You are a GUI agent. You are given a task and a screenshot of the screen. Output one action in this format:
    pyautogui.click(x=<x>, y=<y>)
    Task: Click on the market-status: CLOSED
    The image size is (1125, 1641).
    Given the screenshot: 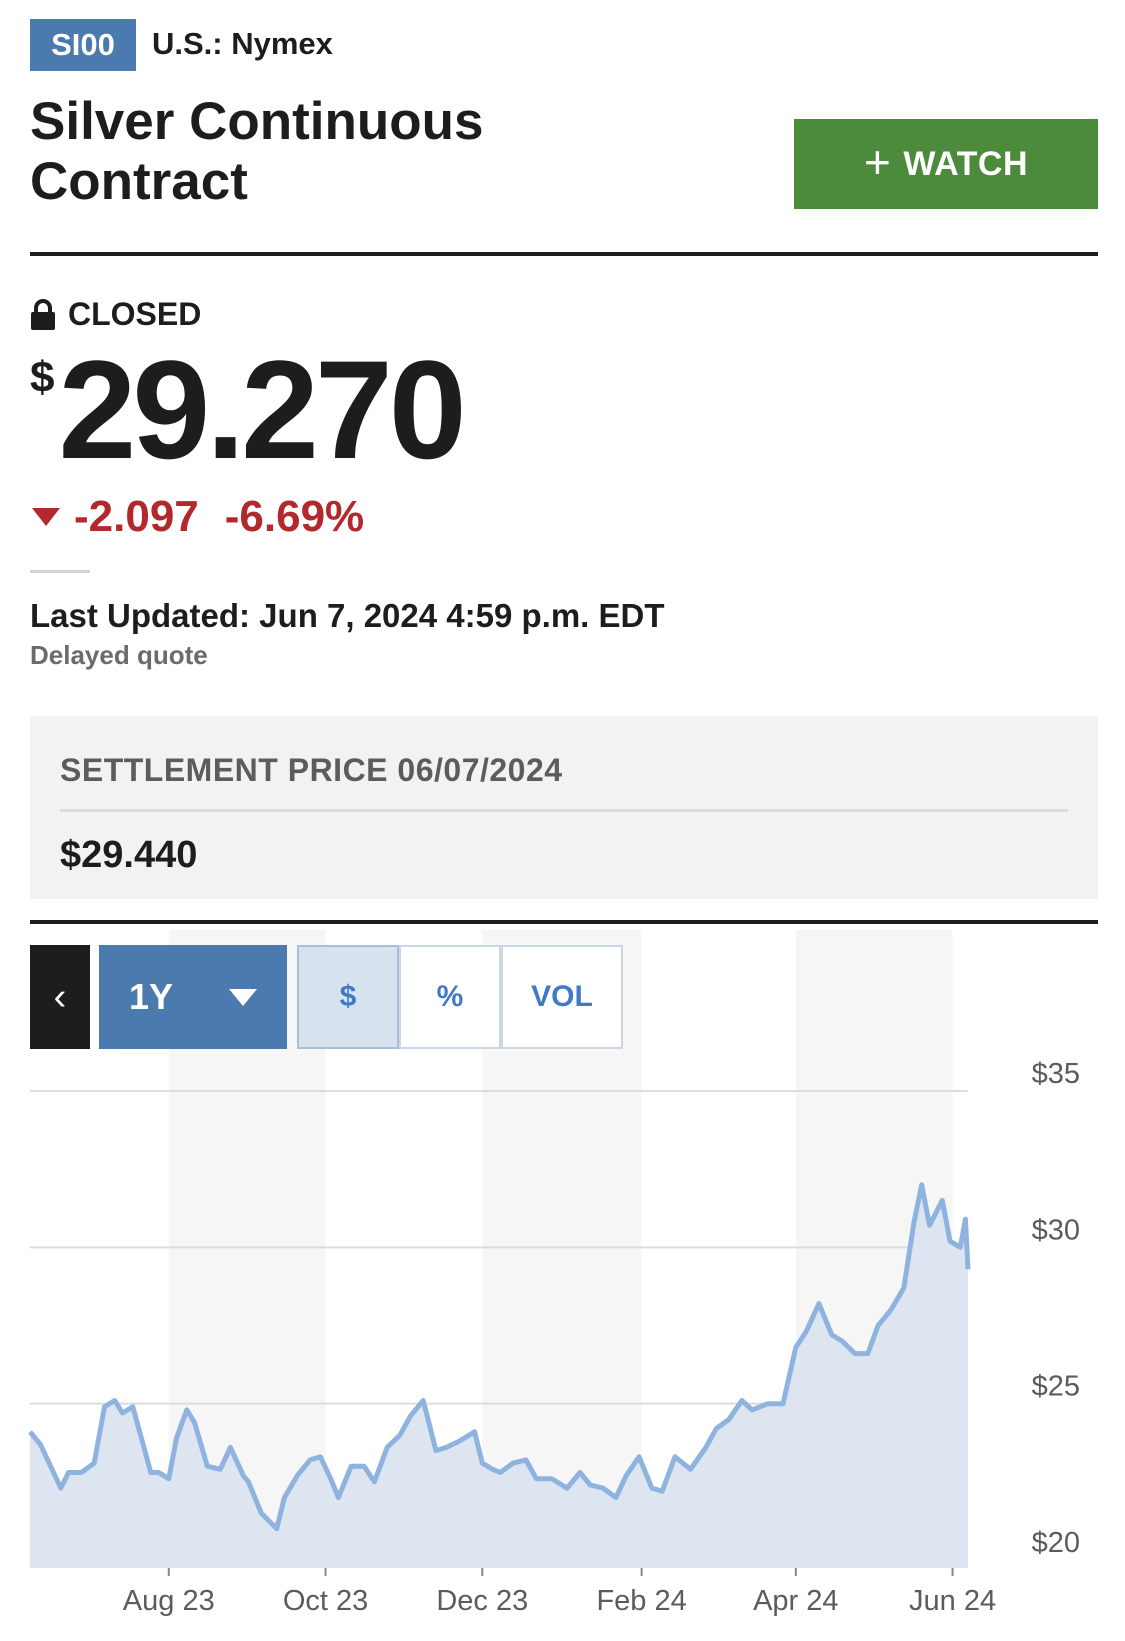 What is the action you would take?
    pyautogui.click(x=115, y=314)
    